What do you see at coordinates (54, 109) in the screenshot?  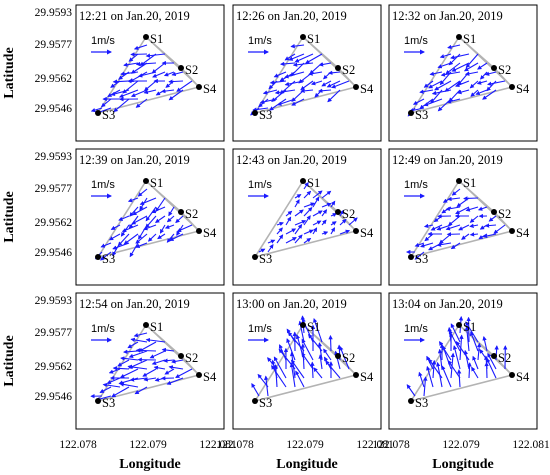 I see `y-tick-label: 29.9546` at bounding box center [54, 109].